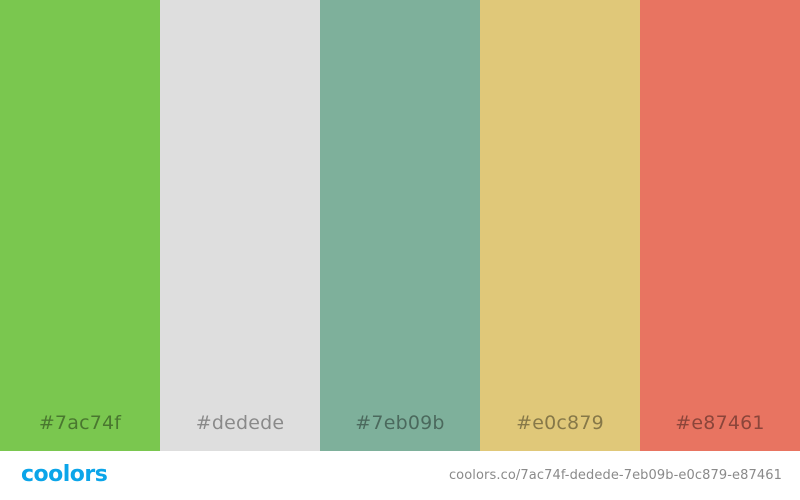 The width and height of the screenshot is (800, 500). I want to click on swatch-hex-label: #dedede, so click(240, 423).